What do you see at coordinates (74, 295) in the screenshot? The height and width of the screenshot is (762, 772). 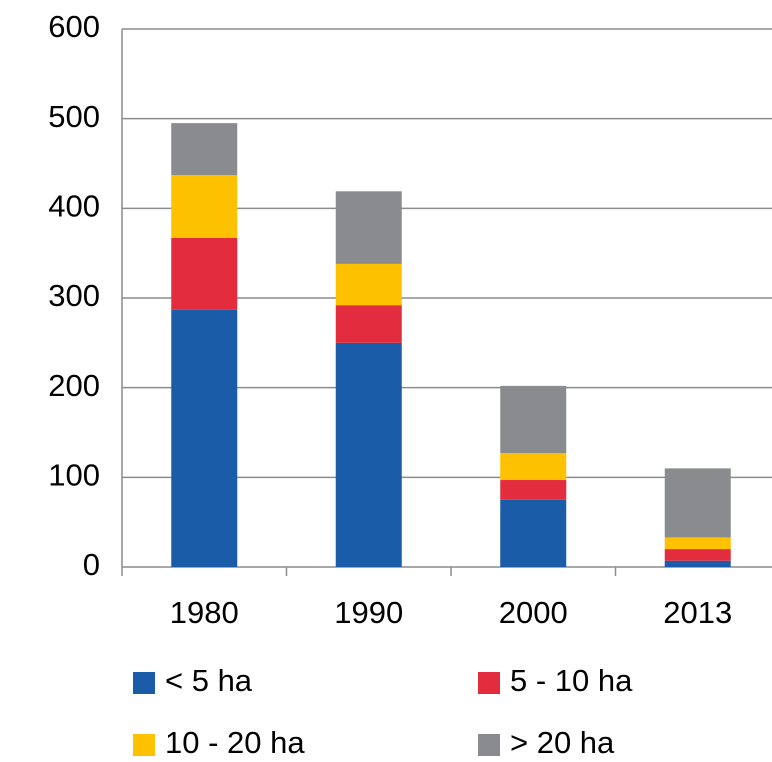 I see `y-tick-label: 300` at bounding box center [74, 295].